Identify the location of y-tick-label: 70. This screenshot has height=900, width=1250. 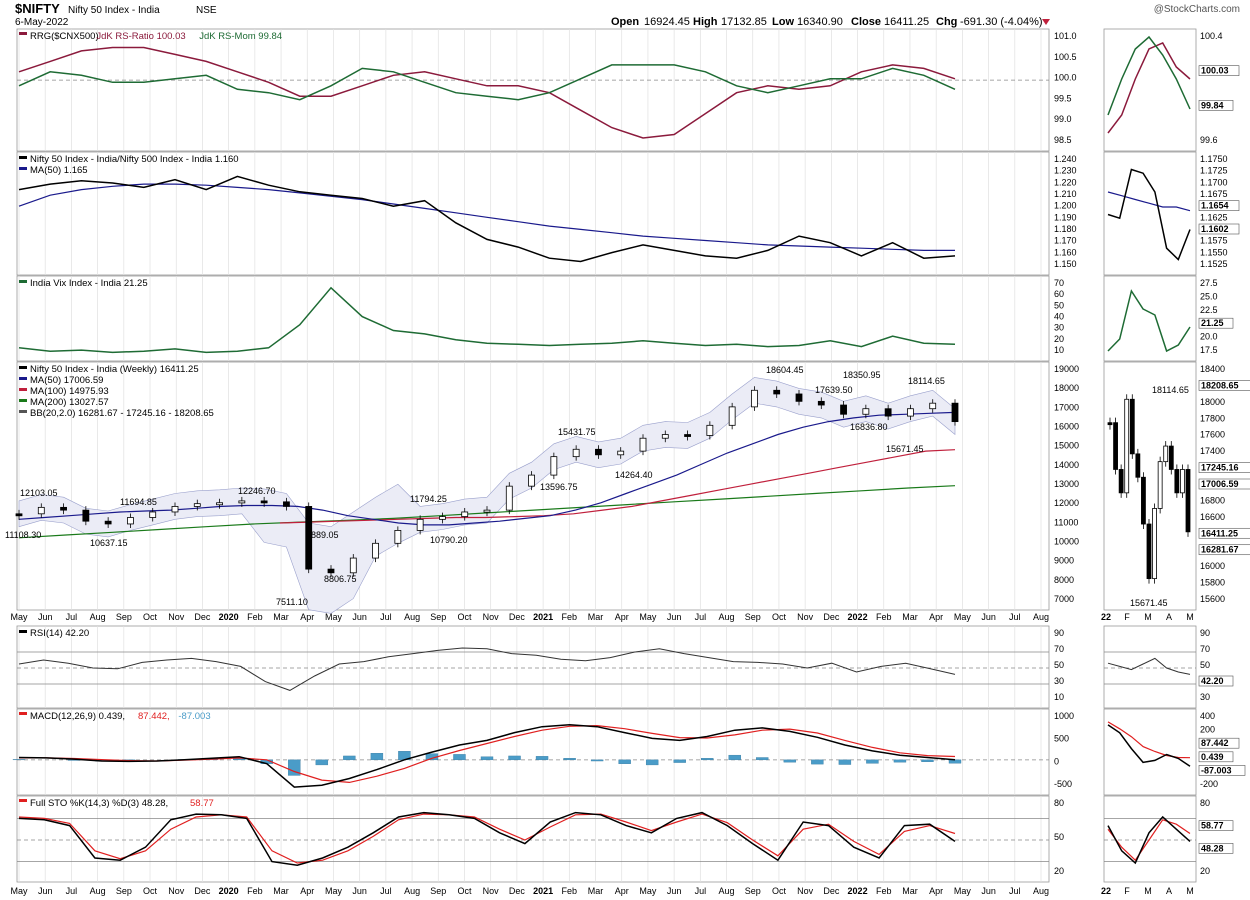
(1059, 283).